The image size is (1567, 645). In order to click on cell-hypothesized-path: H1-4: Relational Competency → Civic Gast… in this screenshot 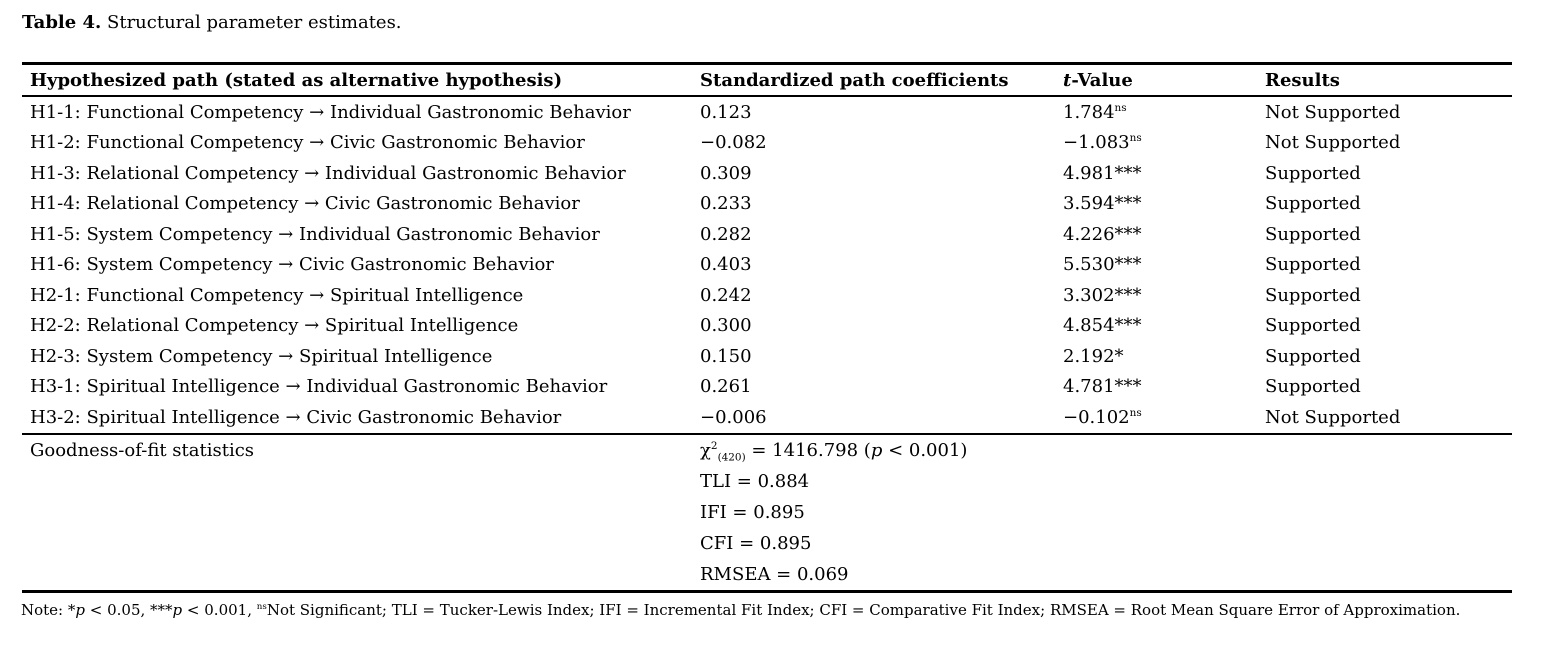, I will do `click(305, 204)`.